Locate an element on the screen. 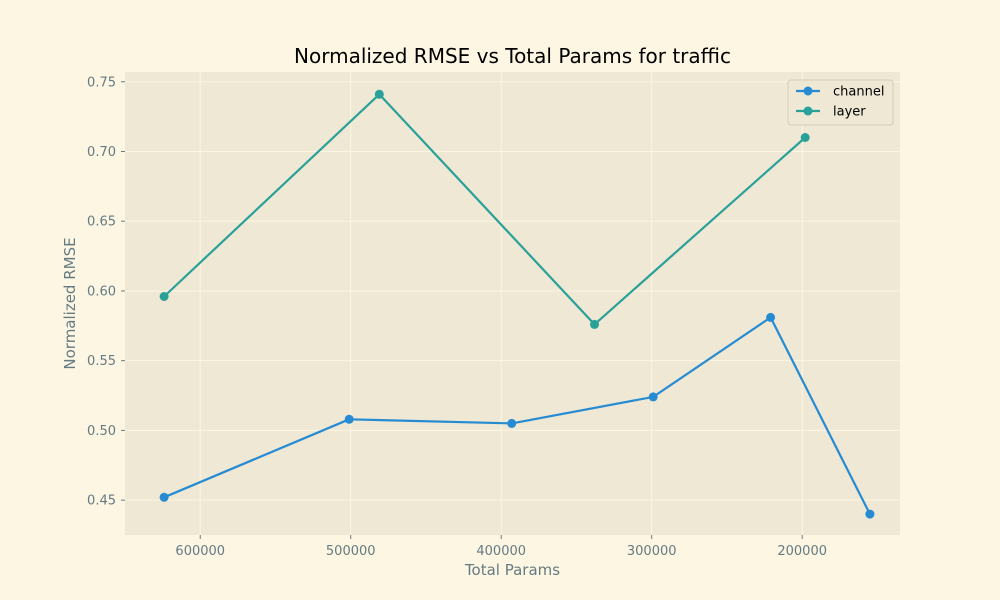  y-tick-label: 0.65 is located at coordinates (101, 222).